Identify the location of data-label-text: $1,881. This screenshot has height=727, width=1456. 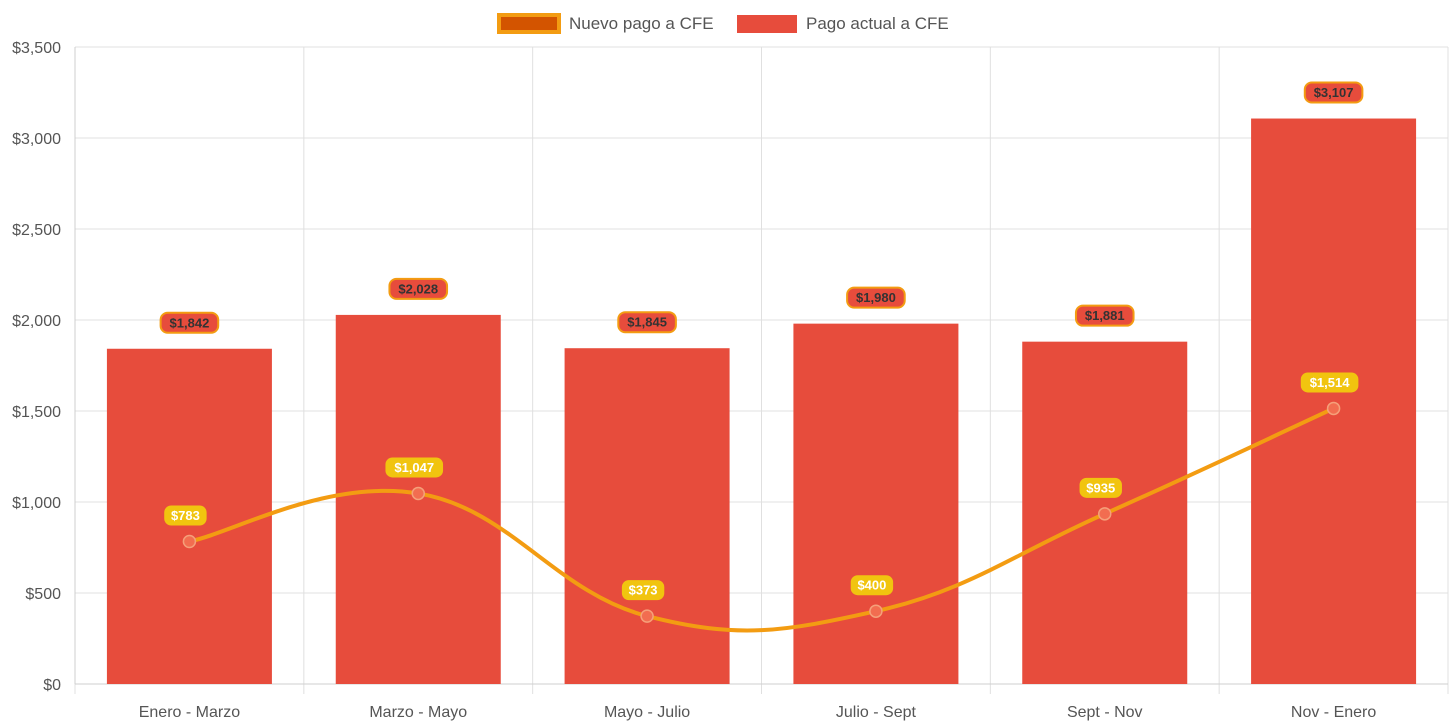
(1105, 315).